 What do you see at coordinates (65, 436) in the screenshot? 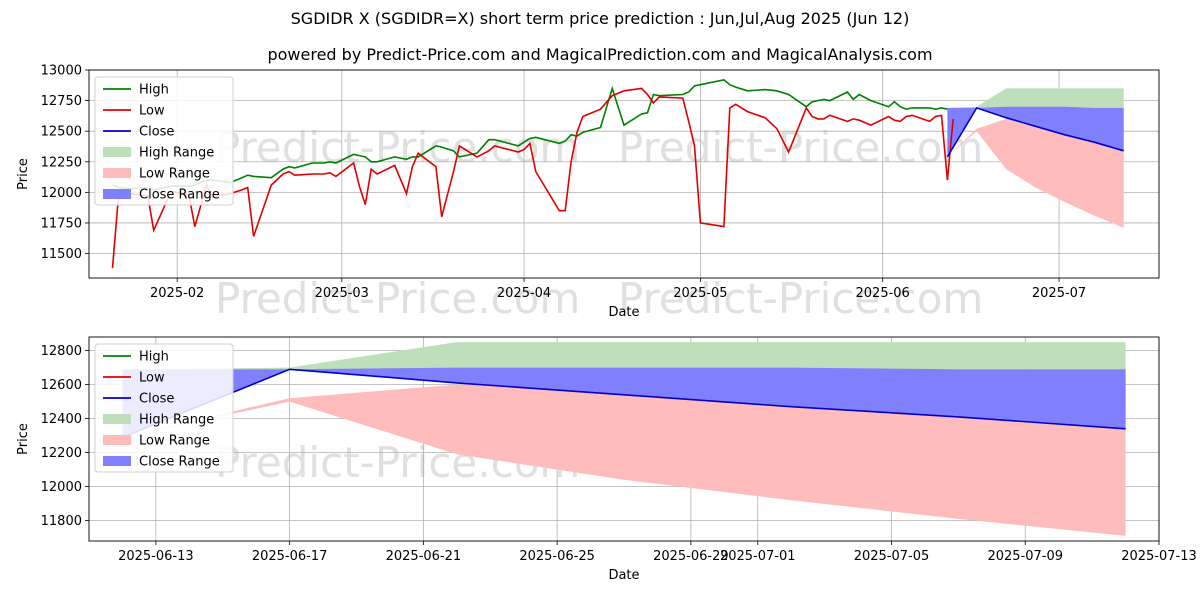
I see `y-axis: 11800 12000 12200 12400 12600 12800` at bounding box center [65, 436].